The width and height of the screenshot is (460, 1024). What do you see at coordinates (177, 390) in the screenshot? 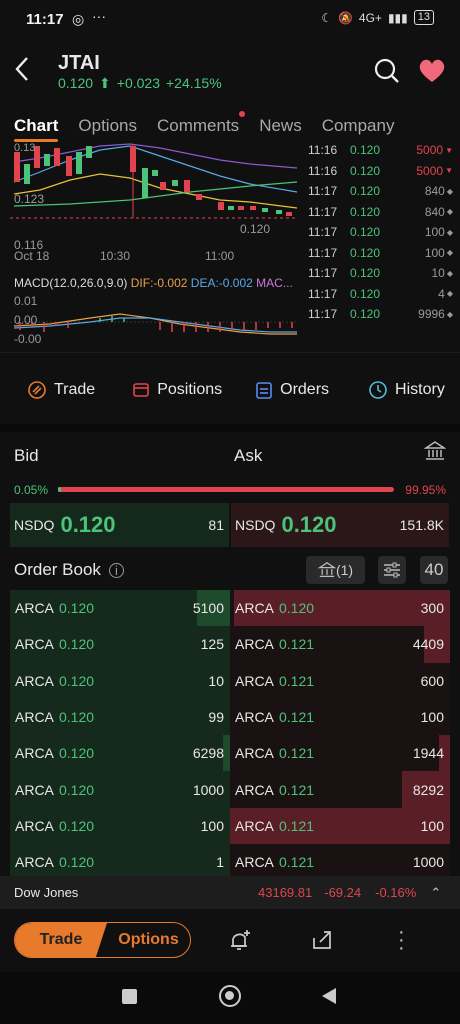
I see `positions-action: Positions` at bounding box center [177, 390].